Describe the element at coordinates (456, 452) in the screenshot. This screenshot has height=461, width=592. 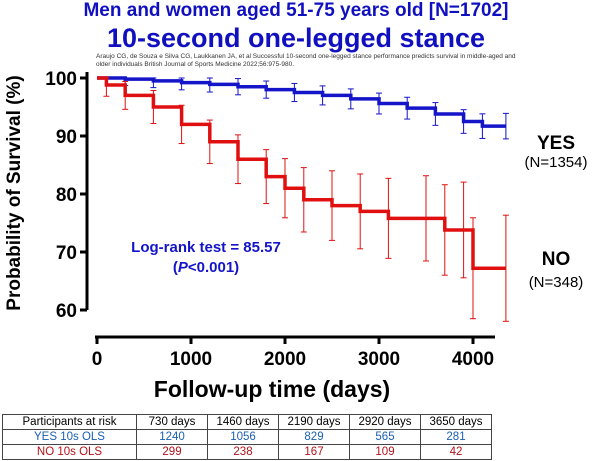
I see `risk-cell: 42` at that location.